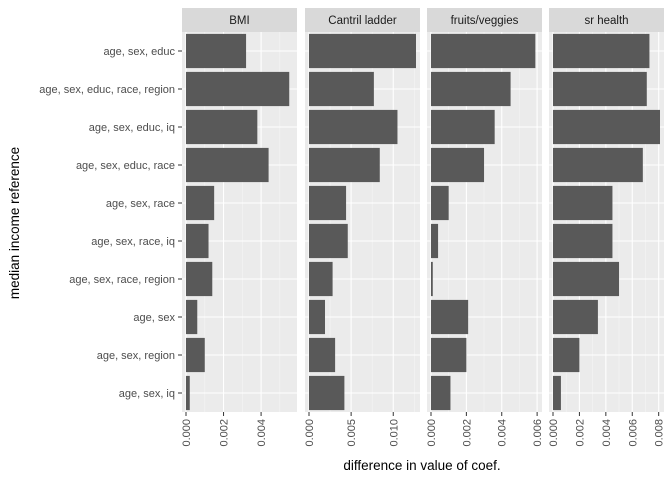  I want to click on y-tick-label: age, sex, region, so click(136, 356).